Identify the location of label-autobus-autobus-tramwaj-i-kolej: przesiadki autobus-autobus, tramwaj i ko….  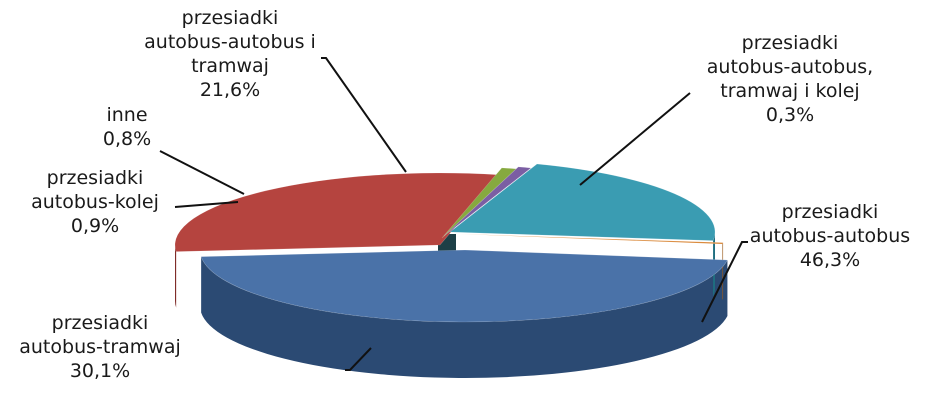
(790, 79).